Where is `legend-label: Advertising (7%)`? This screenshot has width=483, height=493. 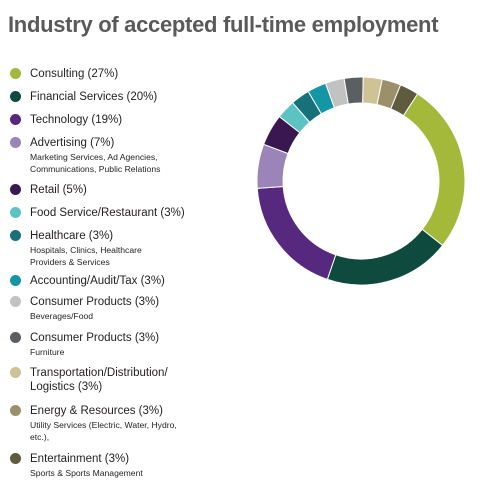 legend-label: Advertising (7%) is located at coordinates (72, 143).